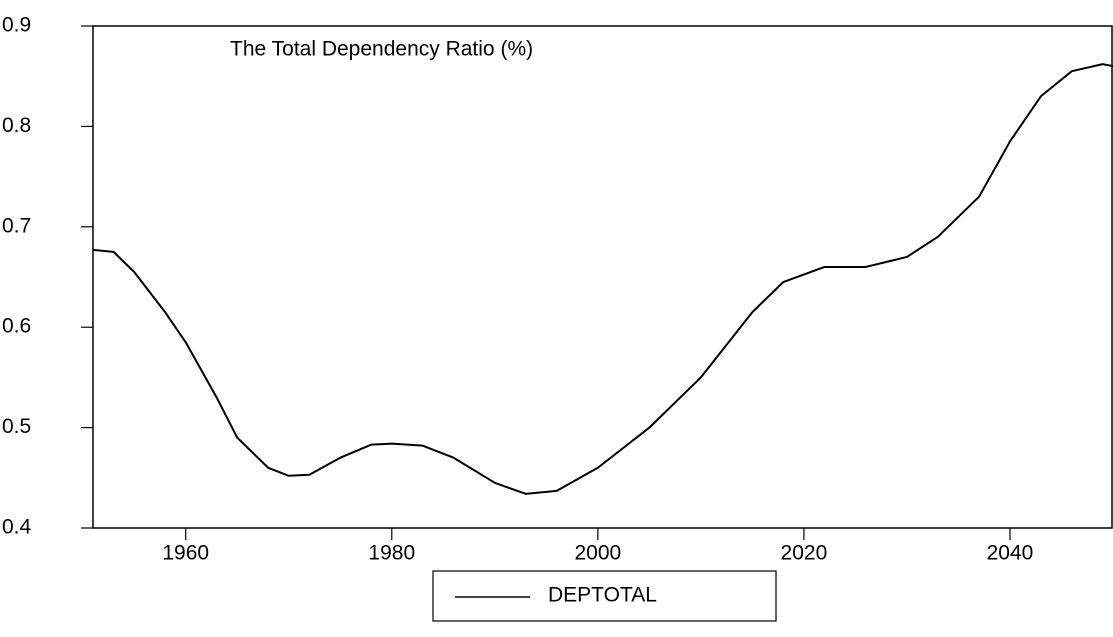 This screenshot has height=637, width=1113. What do you see at coordinates (16, 25) in the screenshot?
I see `y-tick-label: 0.9` at bounding box center [16, 25].